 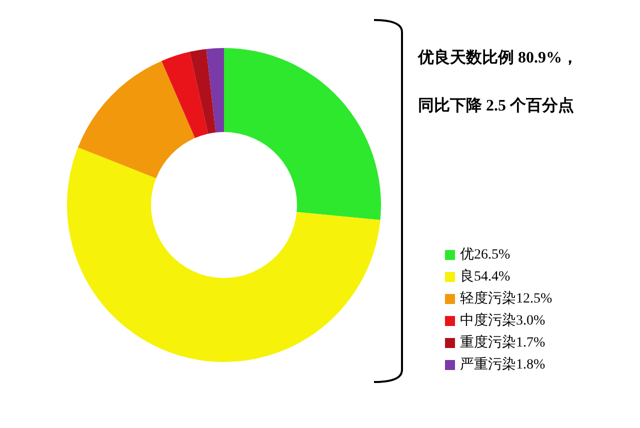 I want to click on legend-label: 轻度污染12.5%, so click(x=506, y=298).